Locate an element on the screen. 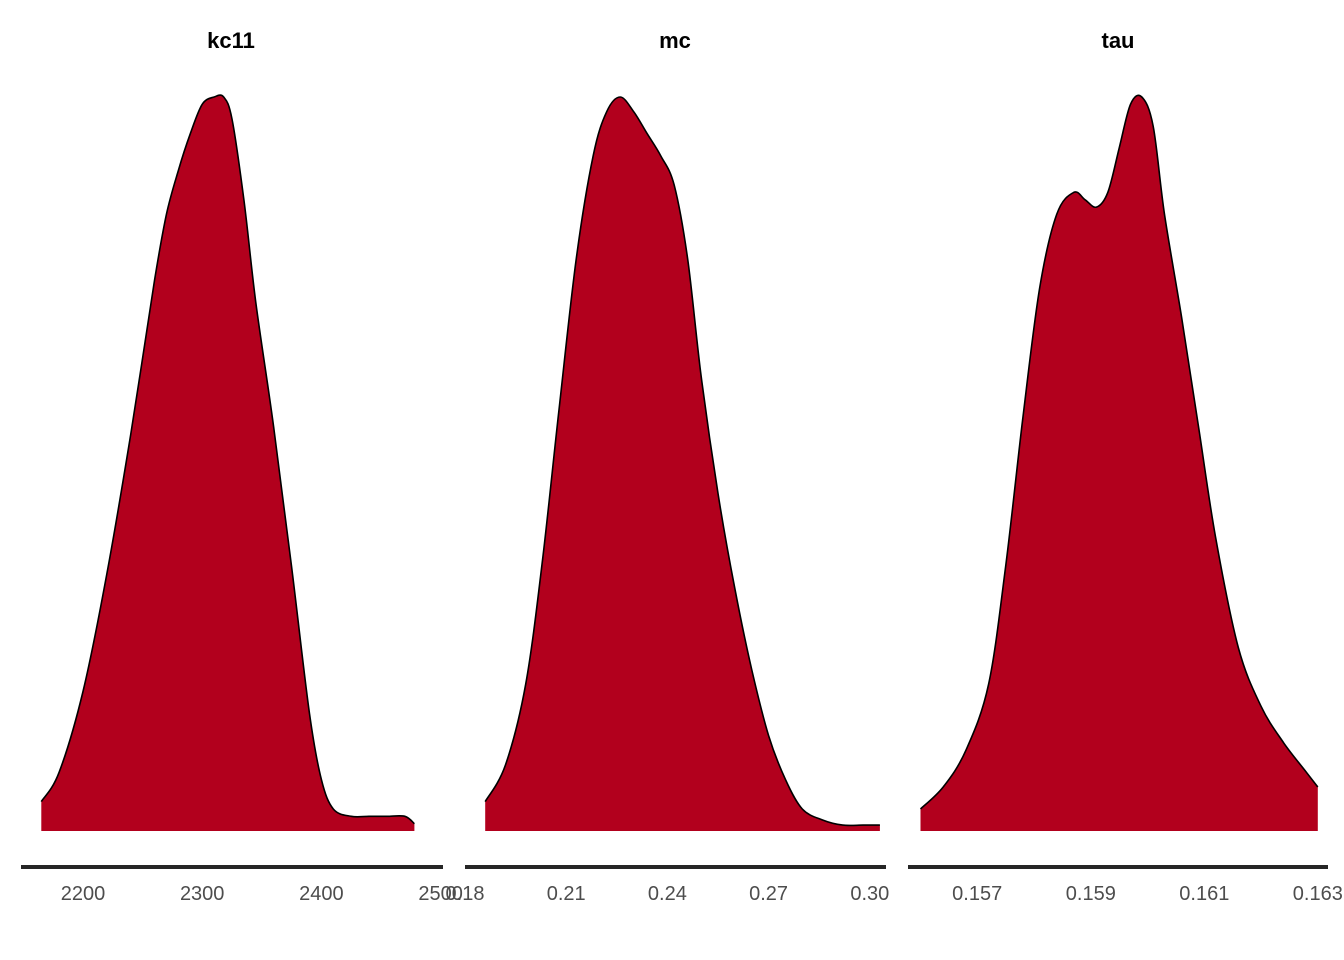 The width and height of the screenshot is (1344, 960). x-tick-label-mc: 0.21 is located at coordinates (566, 894).